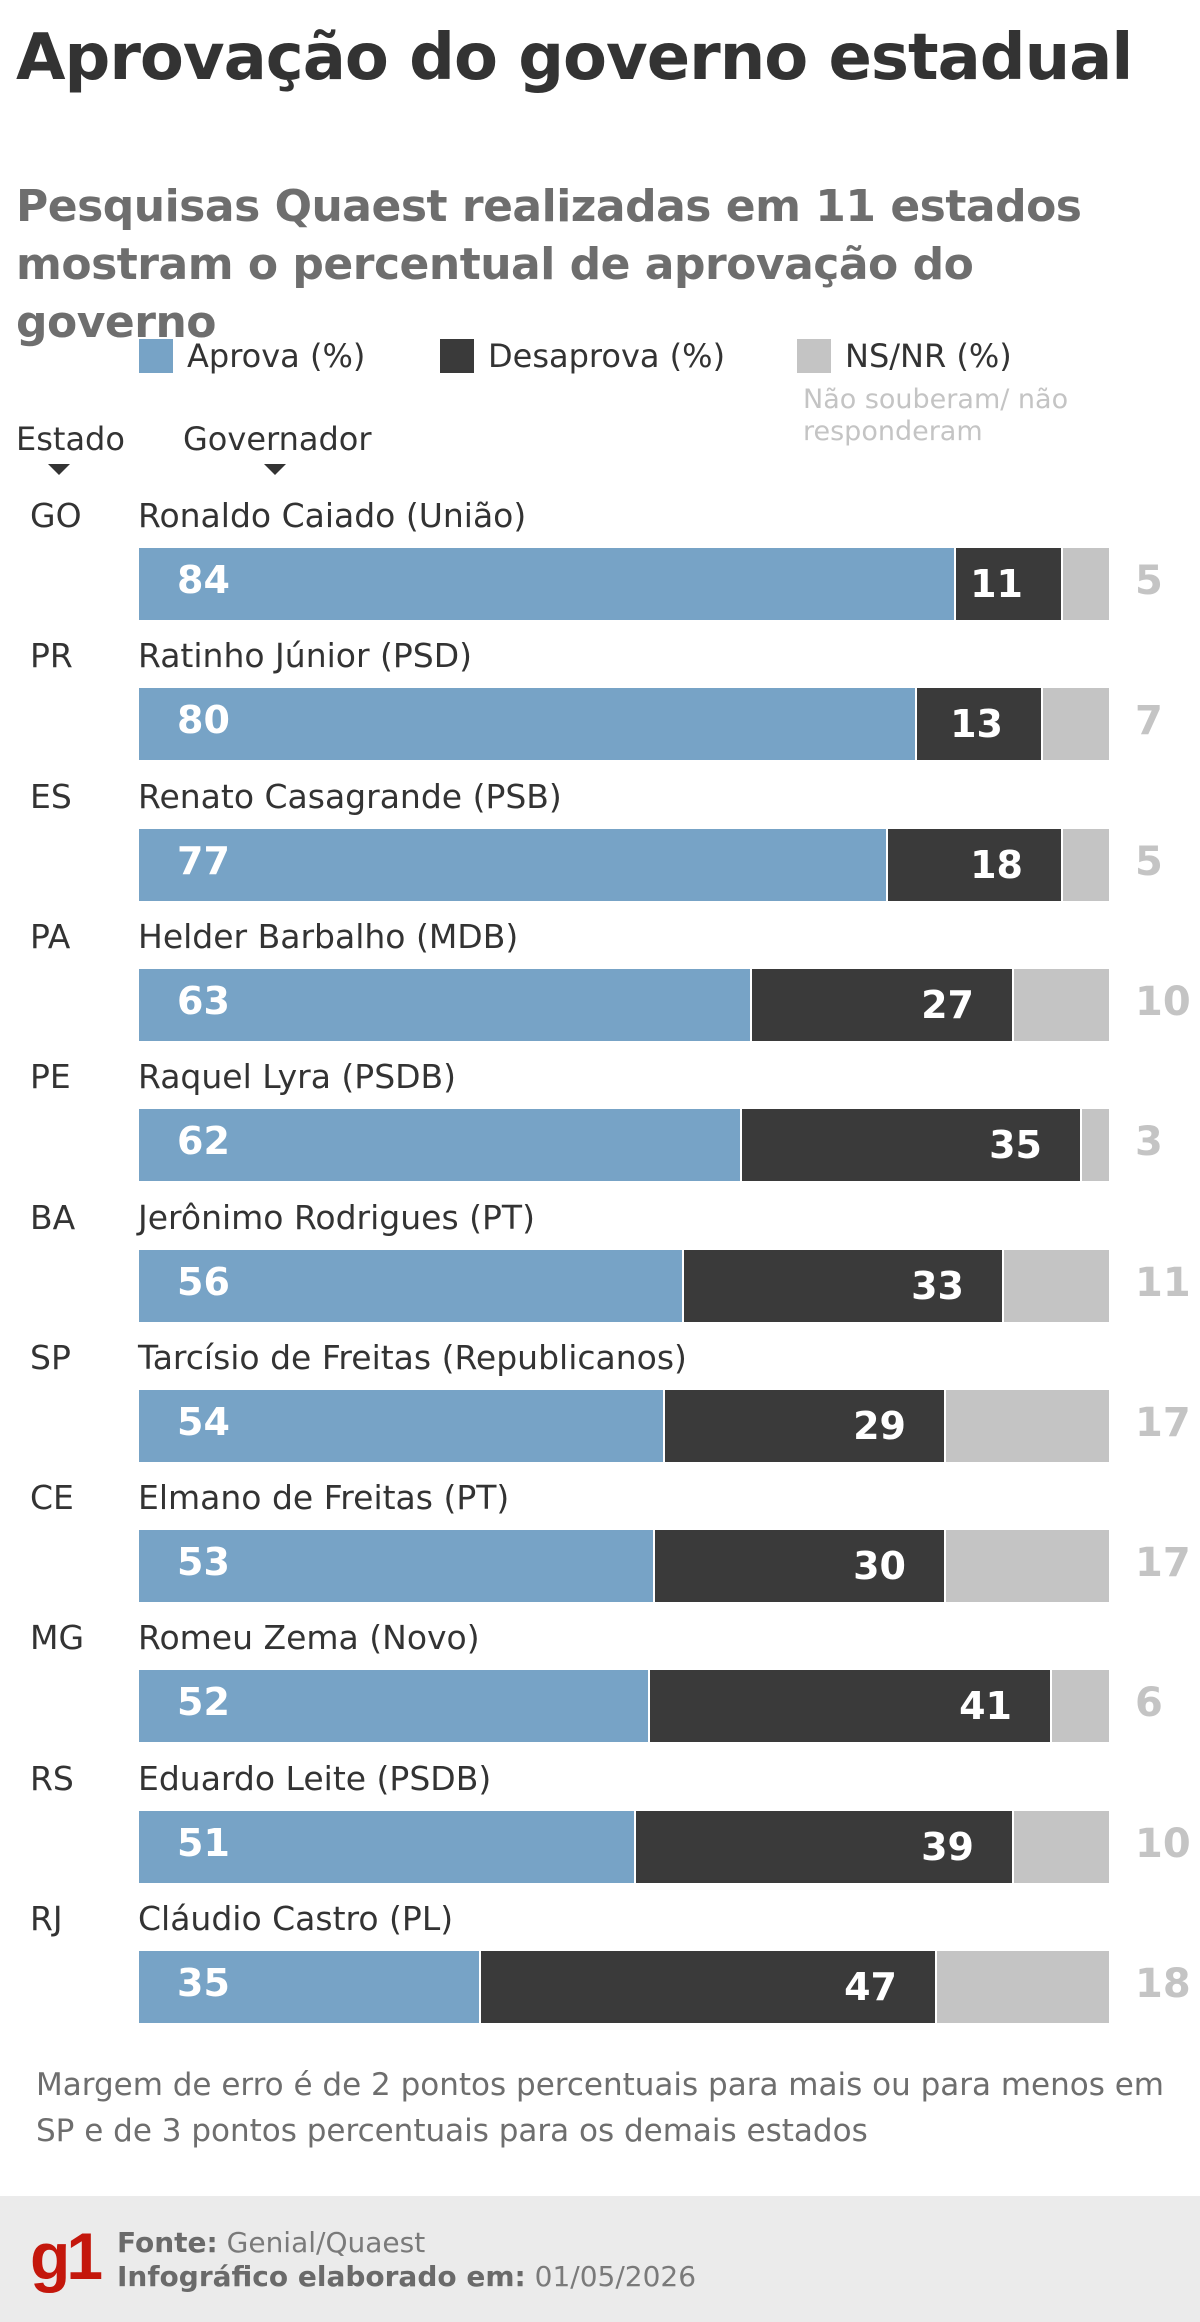 The image size is (1200, 2322). I want to click on footer-source: Fonte: Genial/Quaest, so click(271, 2242).